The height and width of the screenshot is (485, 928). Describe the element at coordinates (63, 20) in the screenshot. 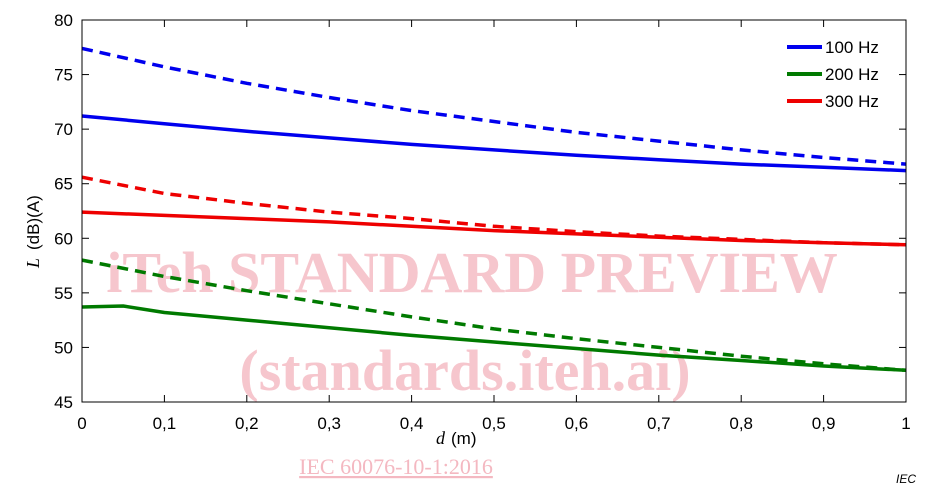

I see `y-tick-label: 80` at that location.